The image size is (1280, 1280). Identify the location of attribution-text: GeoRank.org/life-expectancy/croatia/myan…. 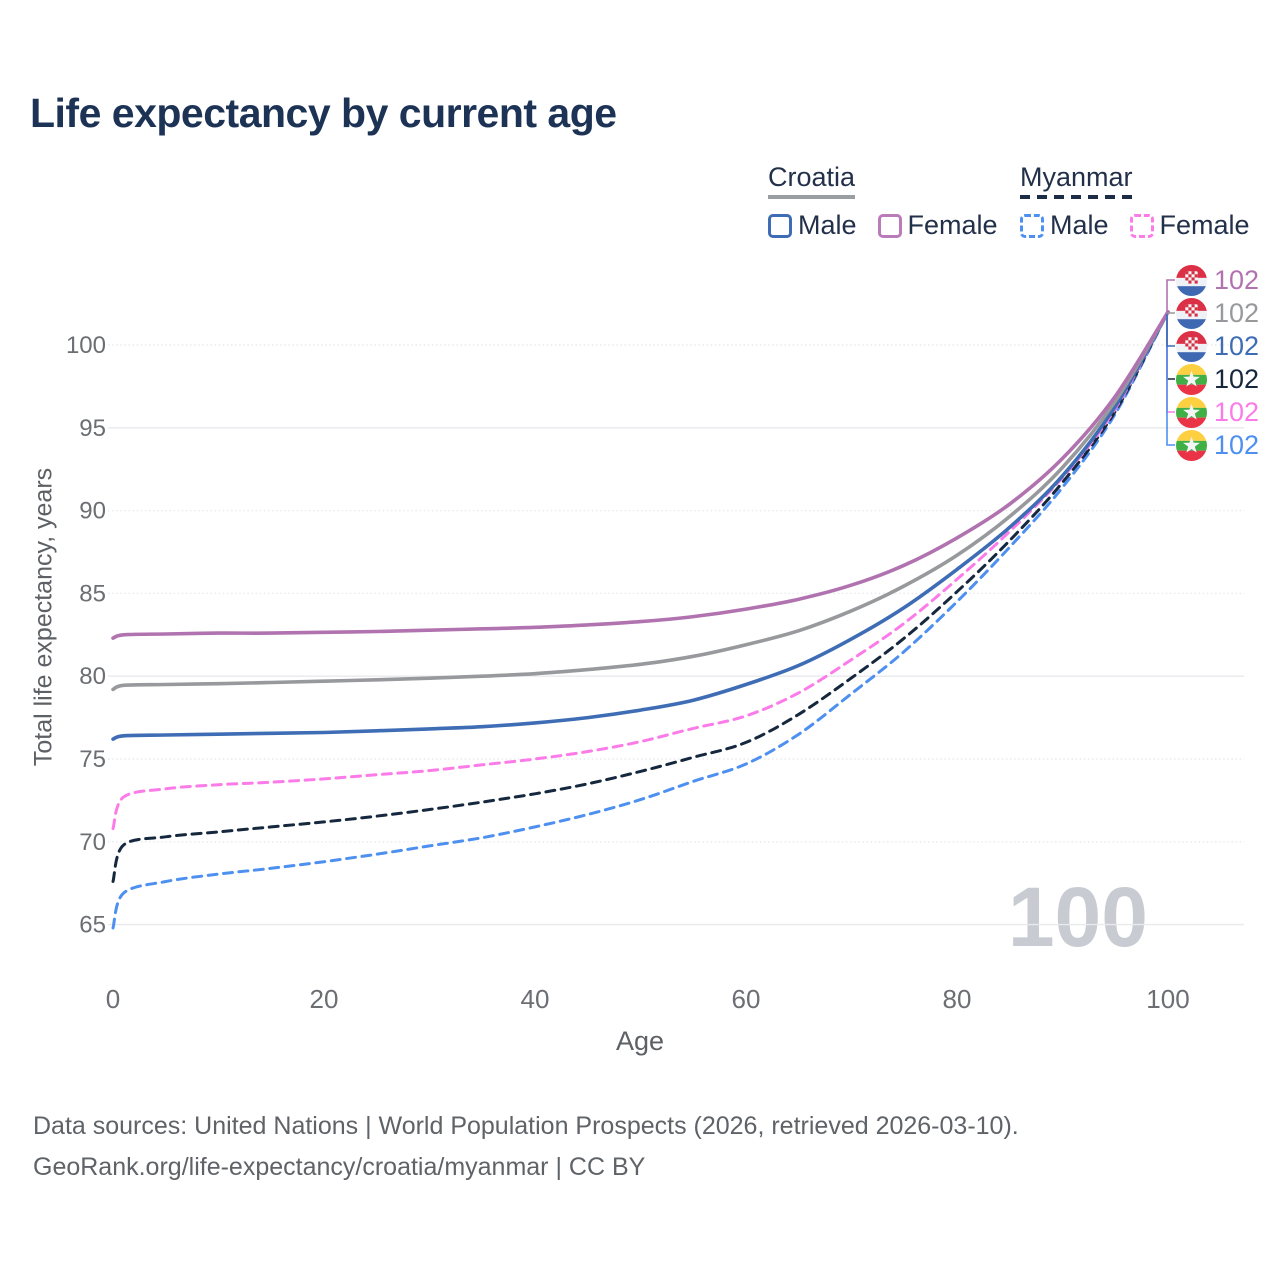
(339, 1167).